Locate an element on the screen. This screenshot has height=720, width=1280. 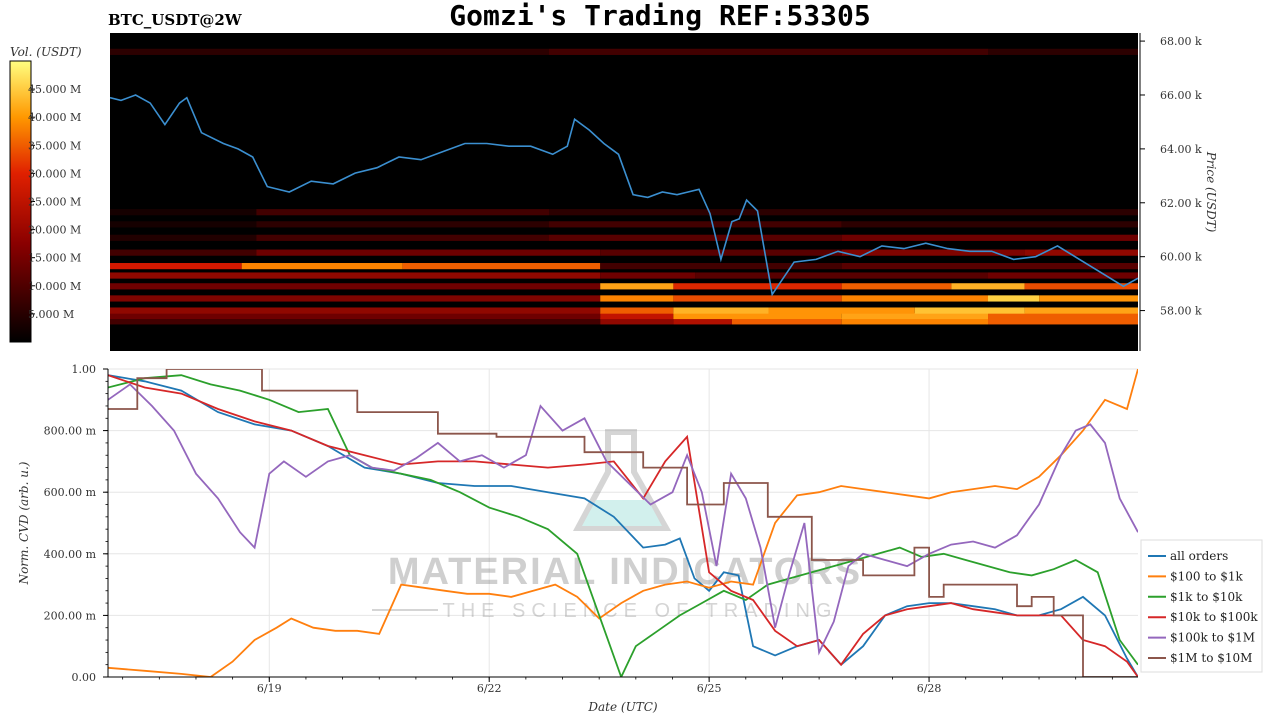
colorbar-tick-label: 40.000 M is located at coordinates (54, 117).